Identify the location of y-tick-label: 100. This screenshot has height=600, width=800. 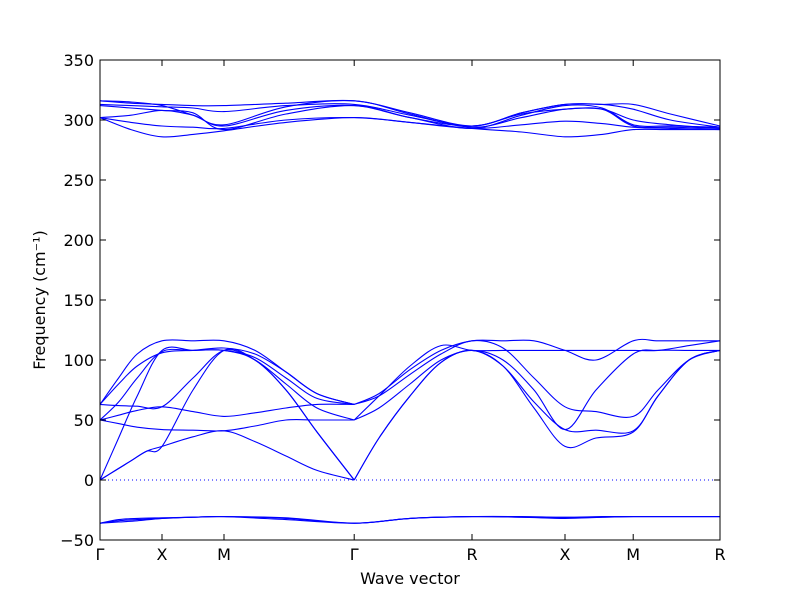
(78, 360).